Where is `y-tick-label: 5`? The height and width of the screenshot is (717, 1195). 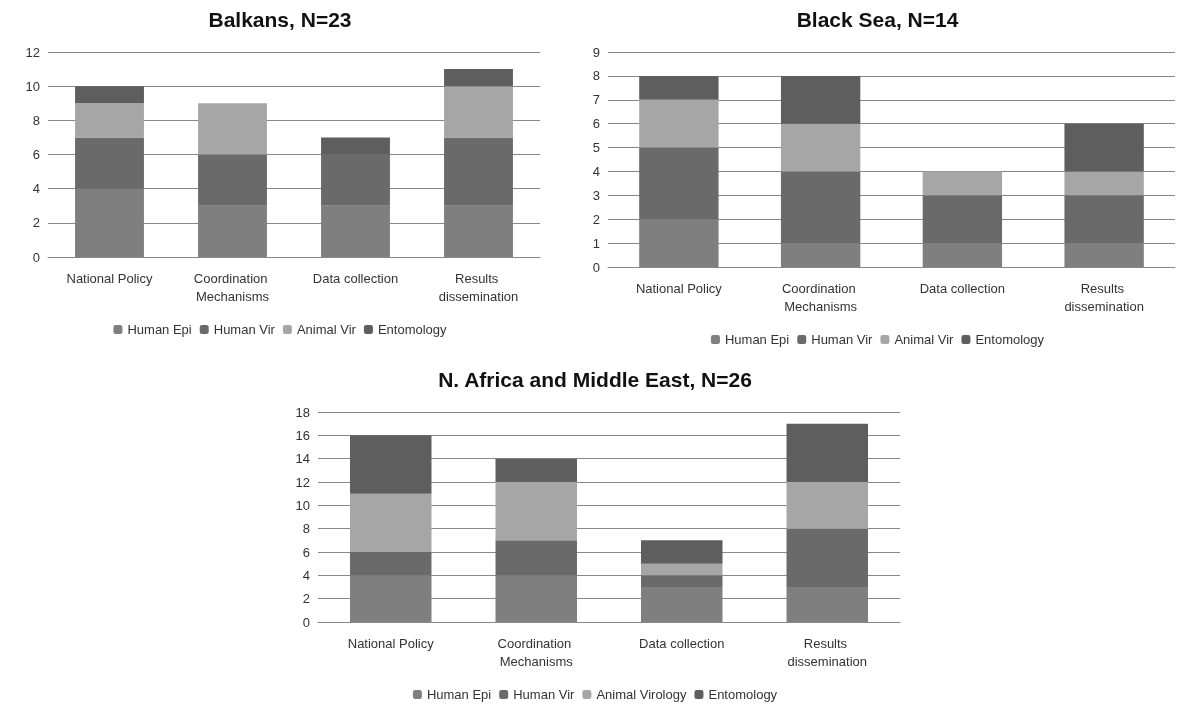 y-tick-label: 5 is located at coordinates (596, 148).